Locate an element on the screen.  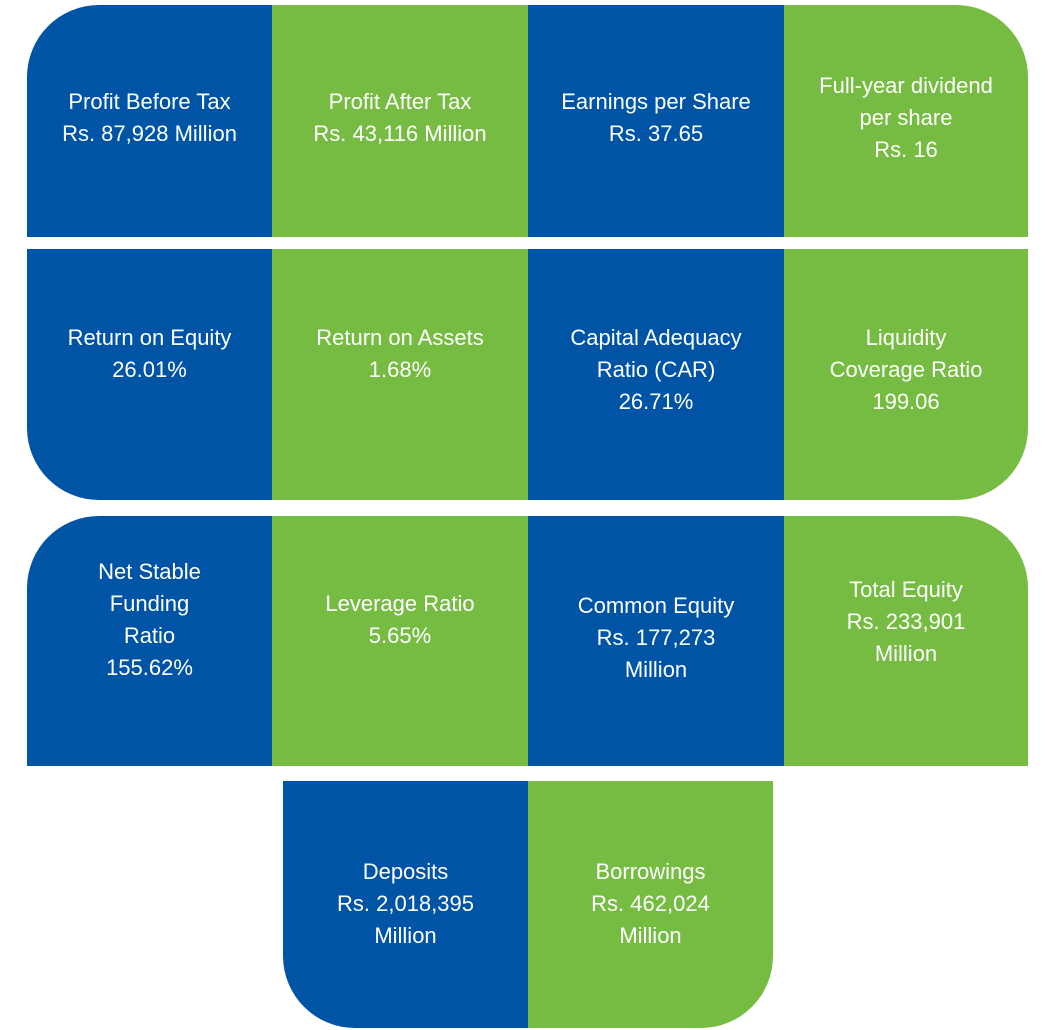
tile-text: Return on Assets is located at coordinates (400, 337).